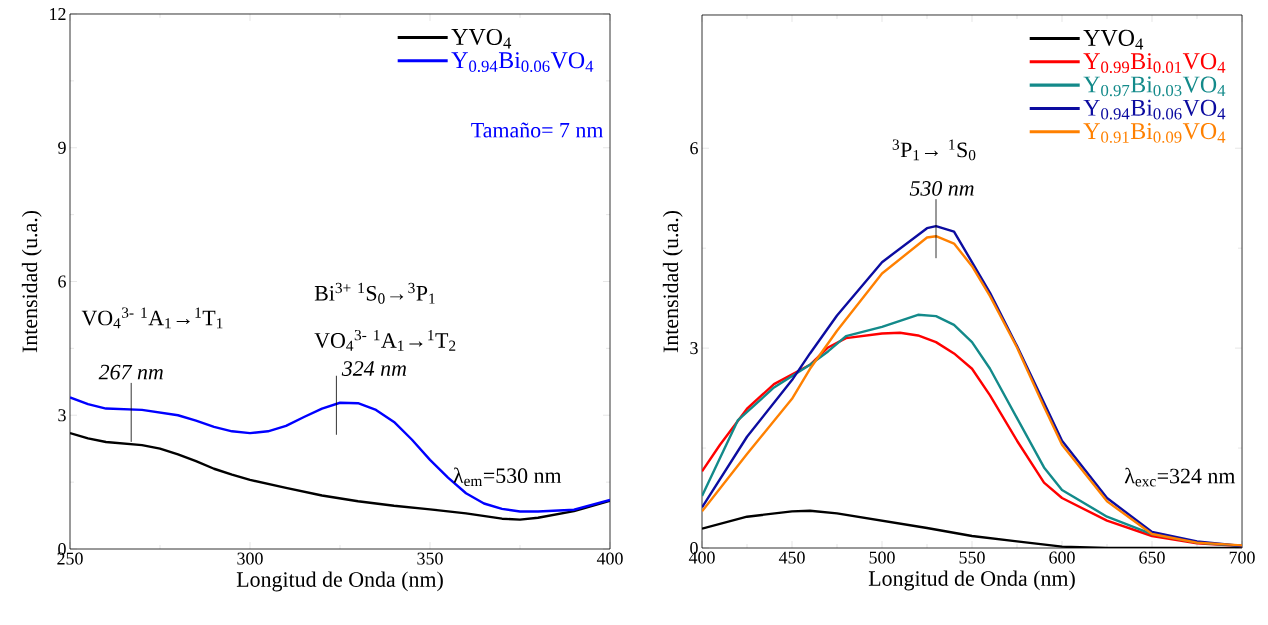 The image size is (1268, 625). What do you see at coordinates (62, 147) in the screenshot?
I see `y-tick-label: 9` at bounding box center [62, 147].